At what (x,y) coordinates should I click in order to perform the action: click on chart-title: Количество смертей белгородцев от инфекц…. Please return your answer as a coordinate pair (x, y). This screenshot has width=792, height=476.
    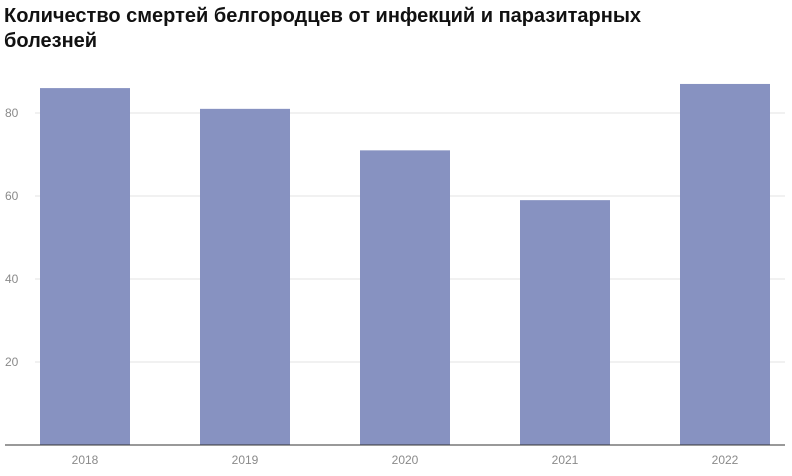
    Looking at the image, I should click on (323, 28).